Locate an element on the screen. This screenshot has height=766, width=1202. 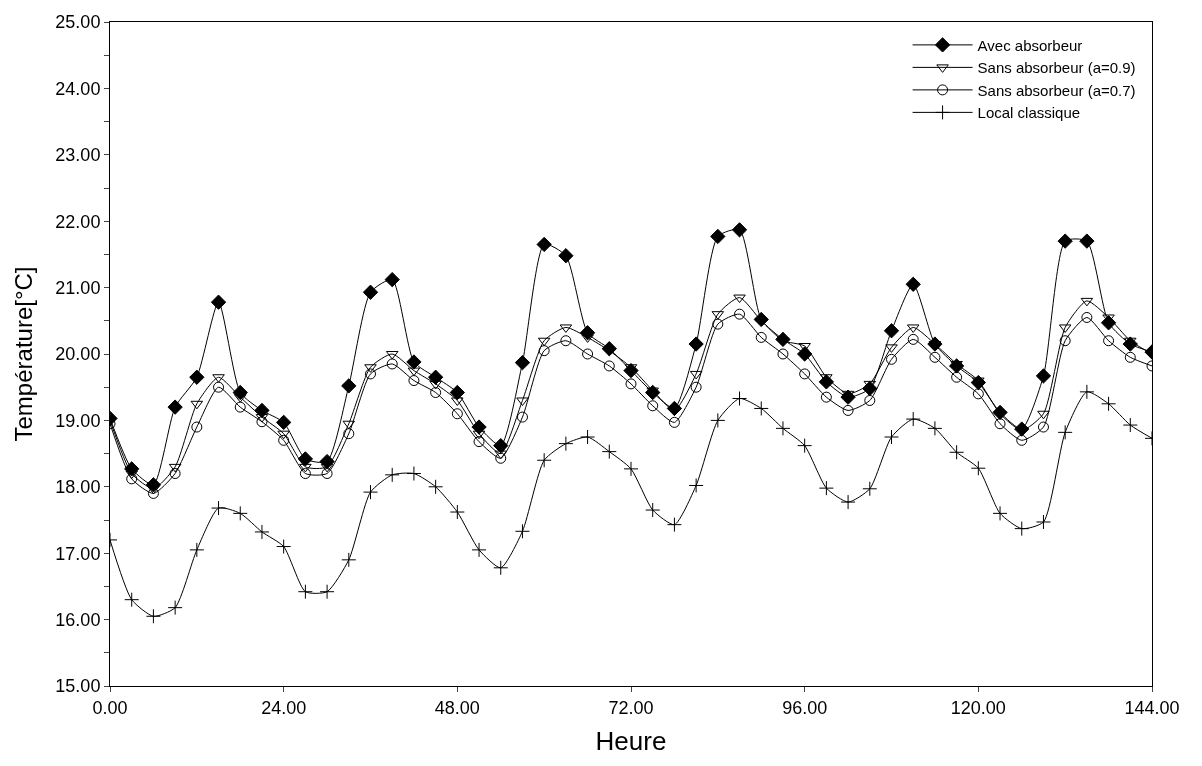
y-tick-label: 24.00 is located at coordinates (78, 88).